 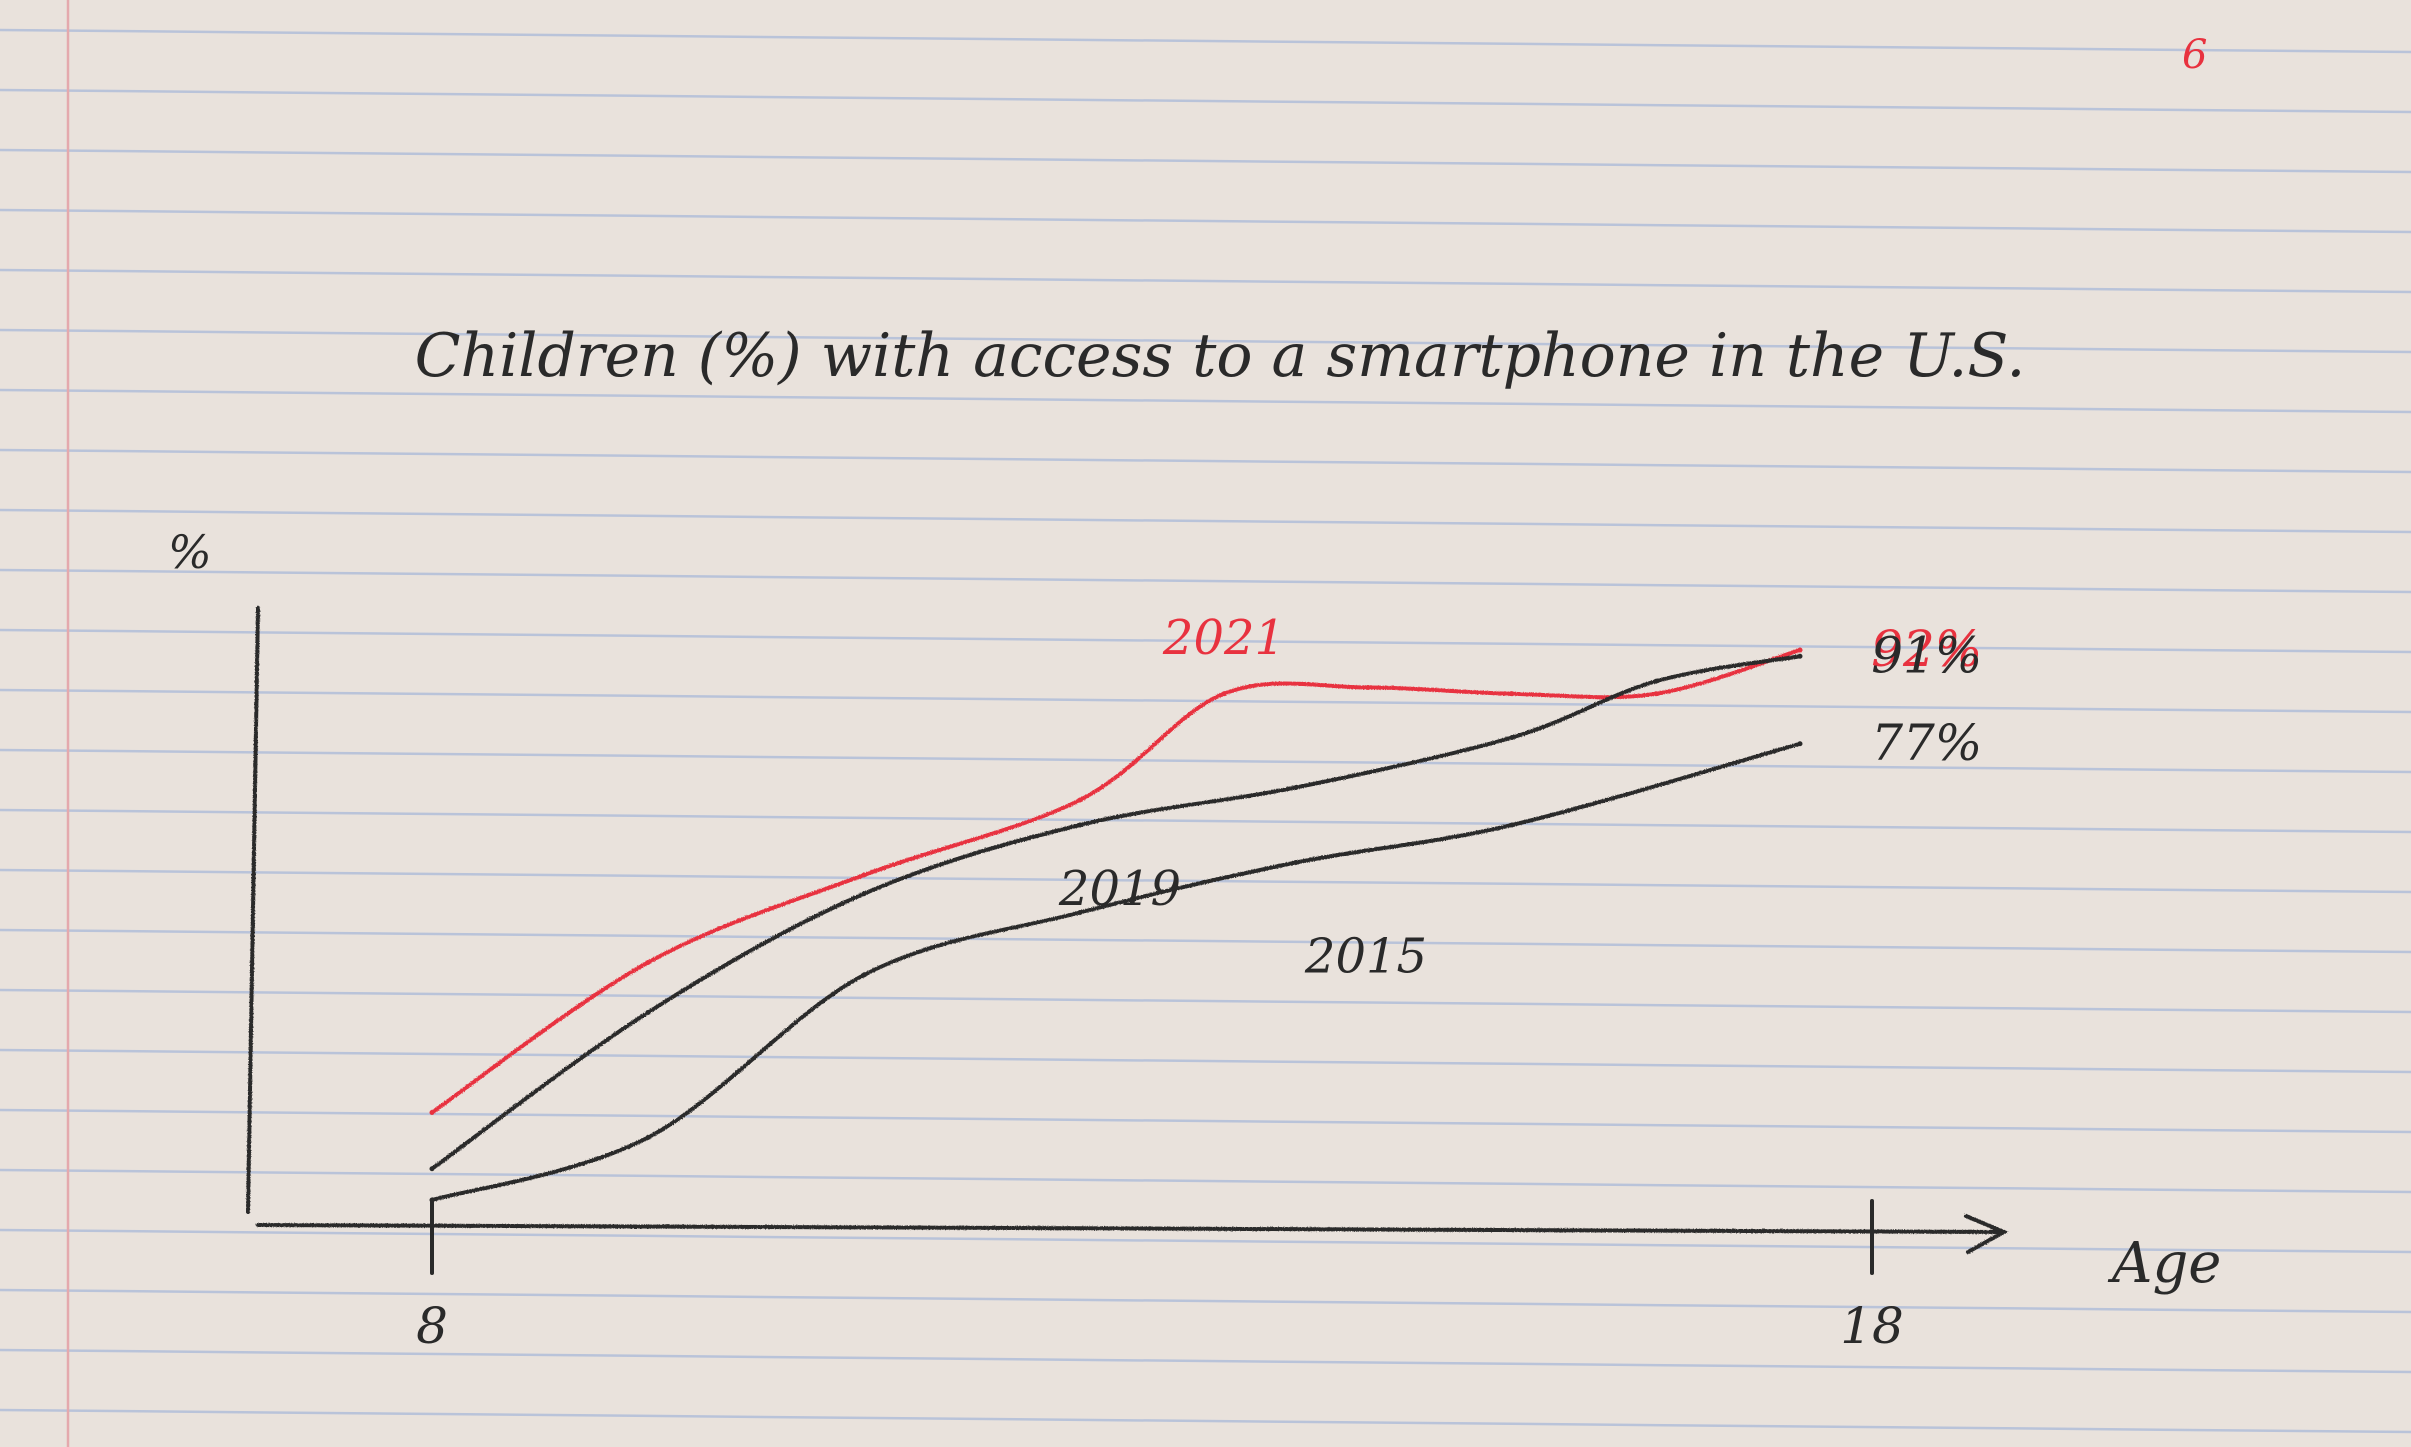 I want to click on series-name-label: 2019, so click(x=1119, y=889).